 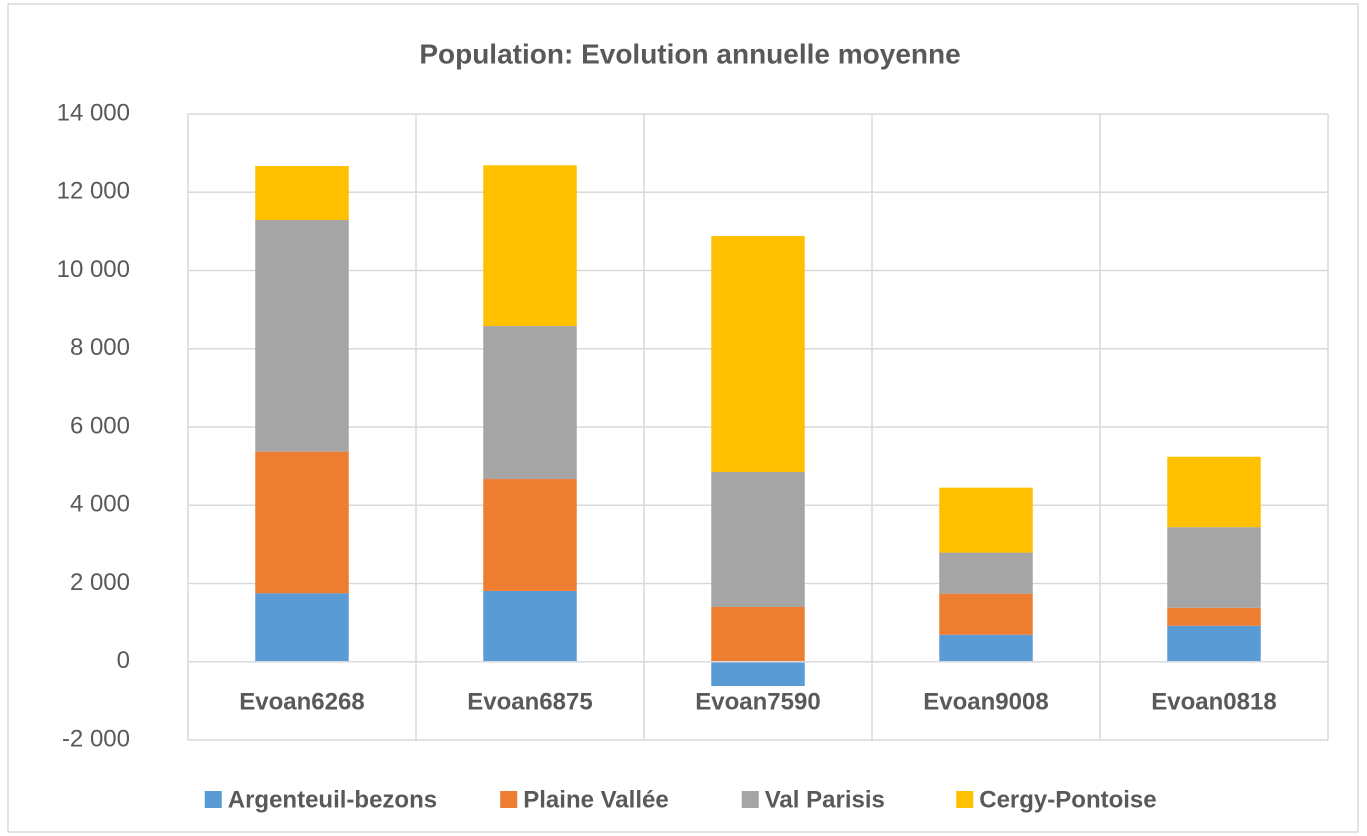 I want to click on x-tick-label: Evoan7590, so click(x=757, y=701).